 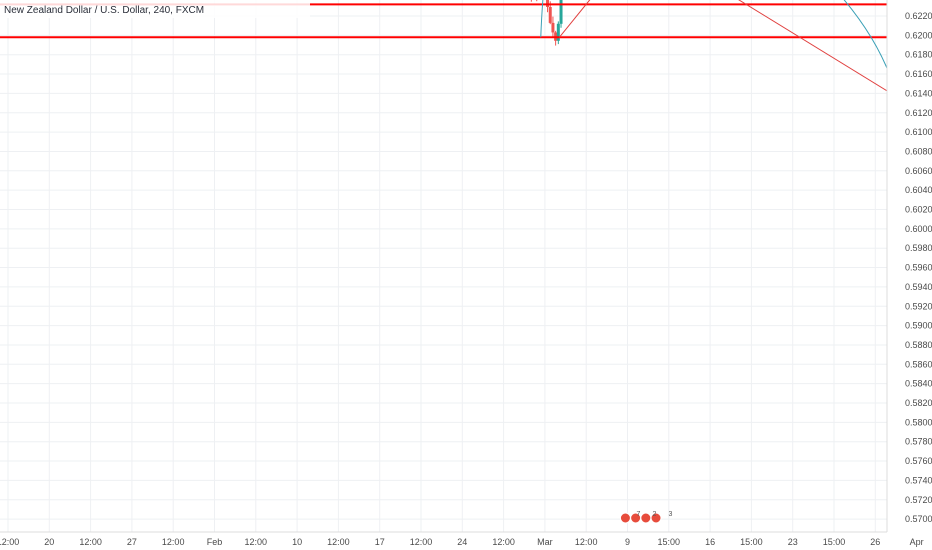 What do you see at coordinates (132, 542) in the screenshot?
I see `x-tick-label: 27` at bounding box center [132, 542].